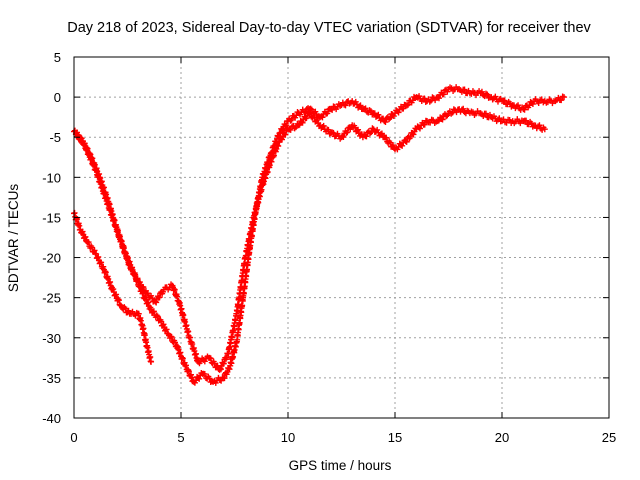  I want to click on y-axis-label: SDTVAR / TECUs, so click(13, 238).